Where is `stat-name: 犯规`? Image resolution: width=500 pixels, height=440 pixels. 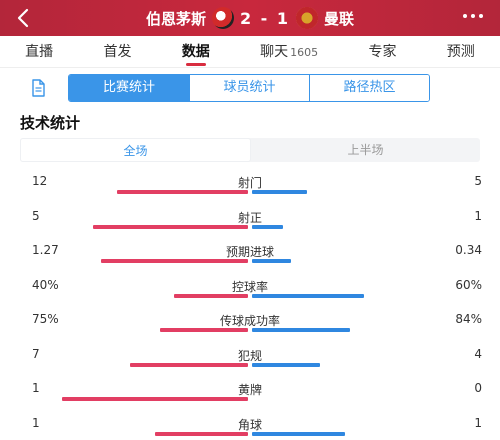
stat-name: 犯规 is located at coordinates (249, 355).